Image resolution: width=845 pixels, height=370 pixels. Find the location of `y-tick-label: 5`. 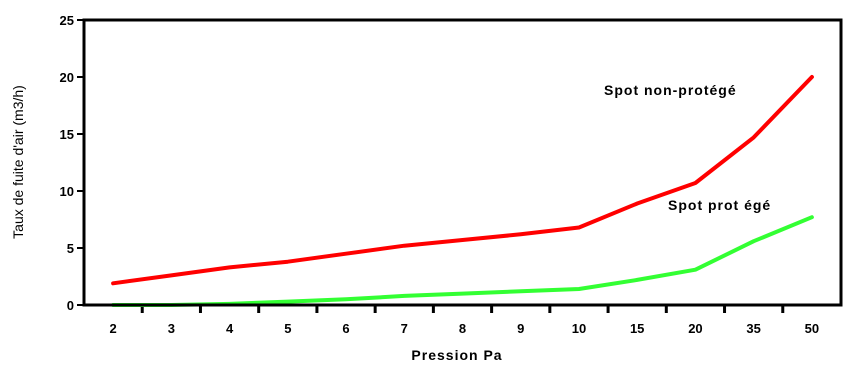

y-tick-label: 5 is located at coordinates (70, 248).